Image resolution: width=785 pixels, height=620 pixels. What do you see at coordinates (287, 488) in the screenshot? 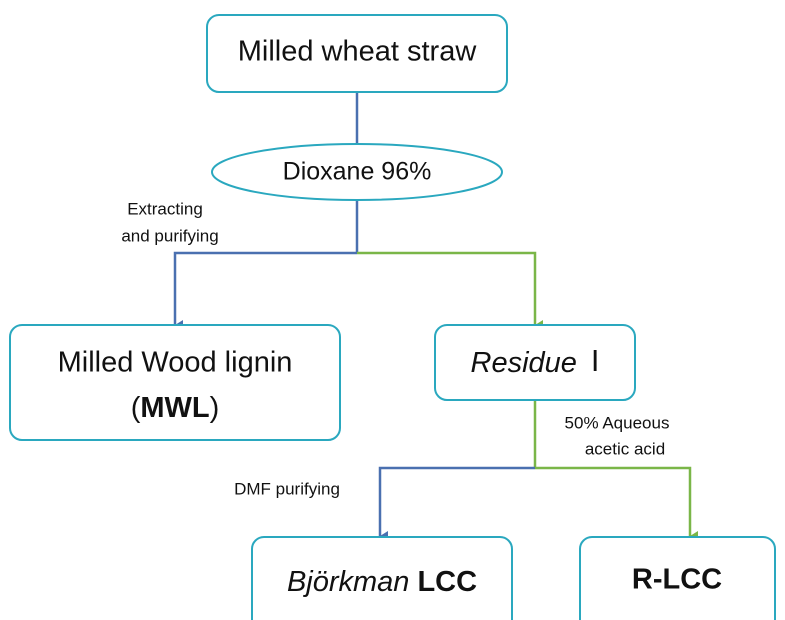
I see `edge-label: DMF purifying` at bounding box center [287, 488].